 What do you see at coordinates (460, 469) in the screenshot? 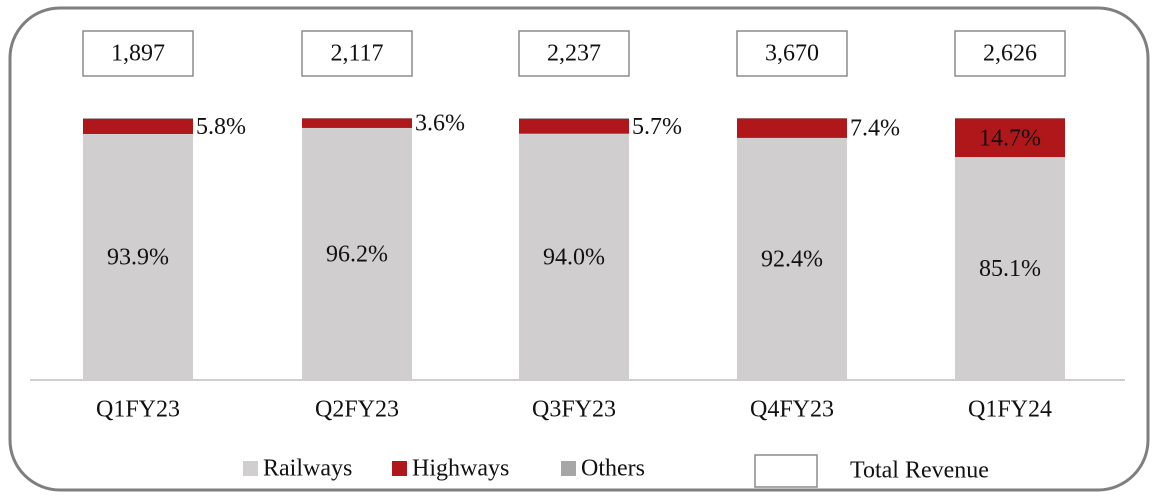
I see `legend-label: Highways` at bounding box center [460, 469].